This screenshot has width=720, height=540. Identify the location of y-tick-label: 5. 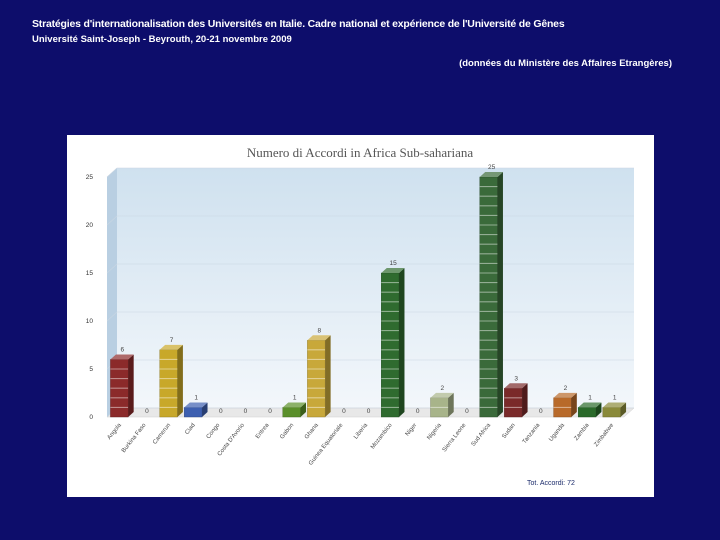
(91, 369).